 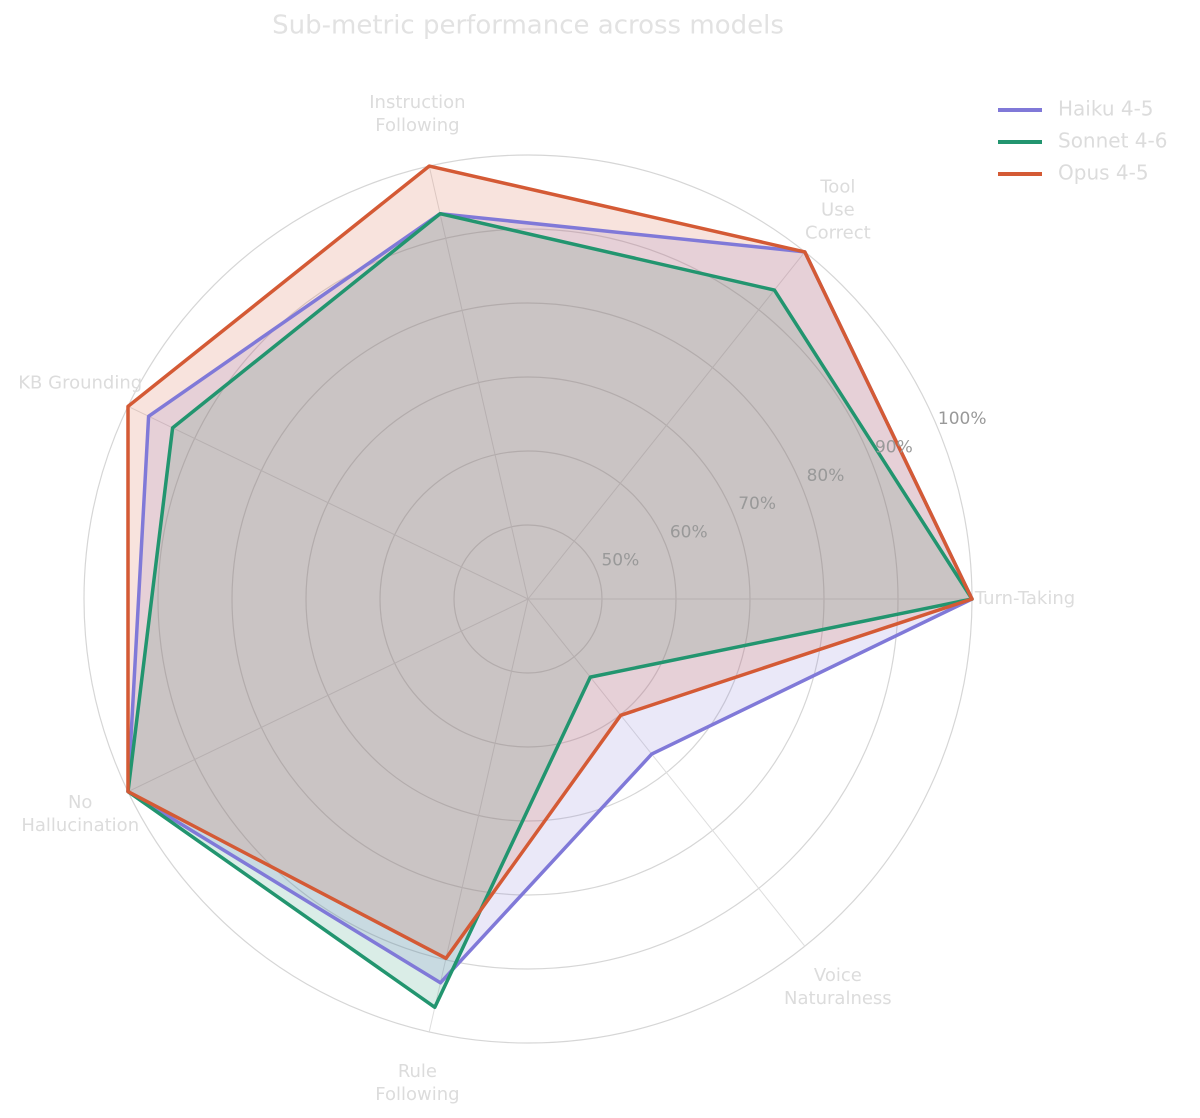 I want to click on category-label: Voice Naturalness, so click(x=838, y=987).